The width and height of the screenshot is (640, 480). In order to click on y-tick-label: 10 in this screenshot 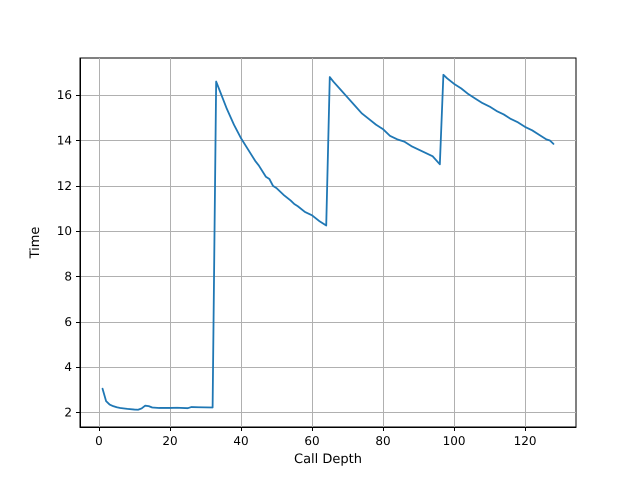, I will do `click(64, 231)`.